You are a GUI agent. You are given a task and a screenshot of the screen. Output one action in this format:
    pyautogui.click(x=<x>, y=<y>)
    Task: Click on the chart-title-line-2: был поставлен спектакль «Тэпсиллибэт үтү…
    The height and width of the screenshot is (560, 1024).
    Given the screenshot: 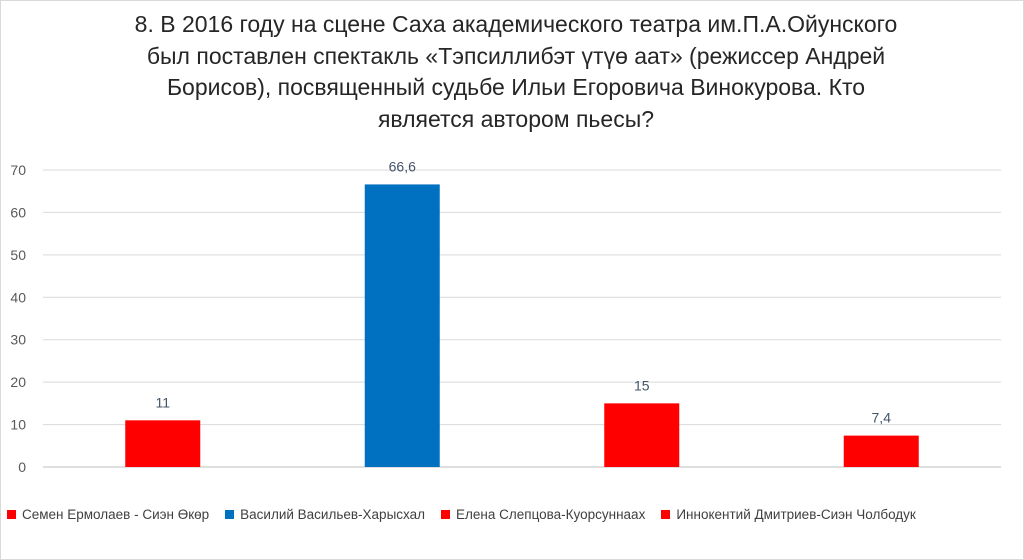 What is the action you would take?
    pyautogui.click(x=516, y=55)
    